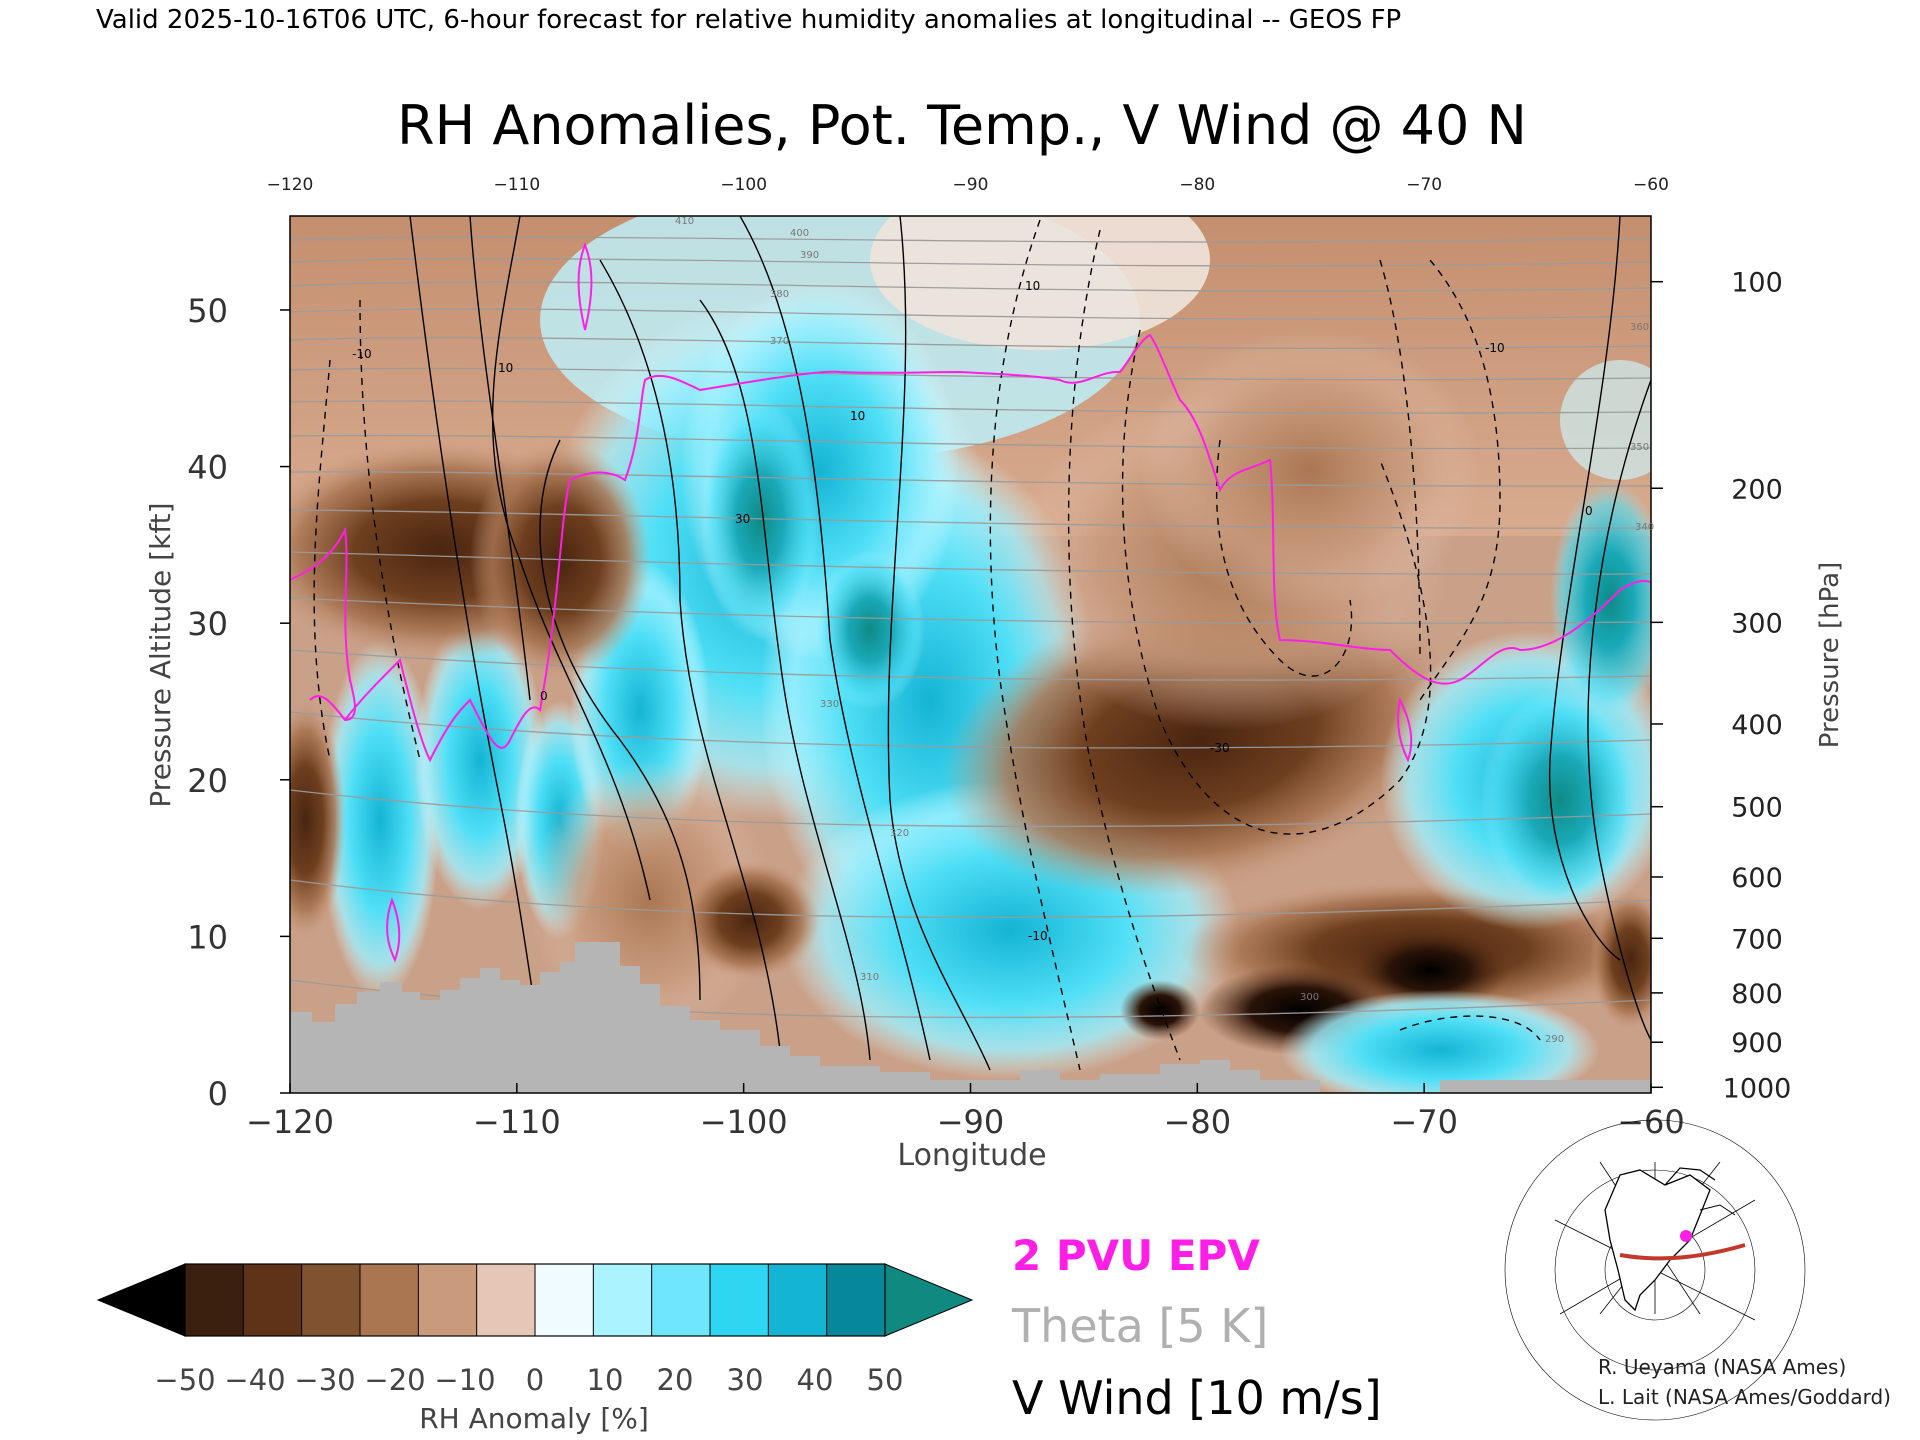 This screenshot has width=1920, height=1440. Describe the element at coordinates (971, 185) in the screenshot. I see `x-tick-top-label: −90` at that location.